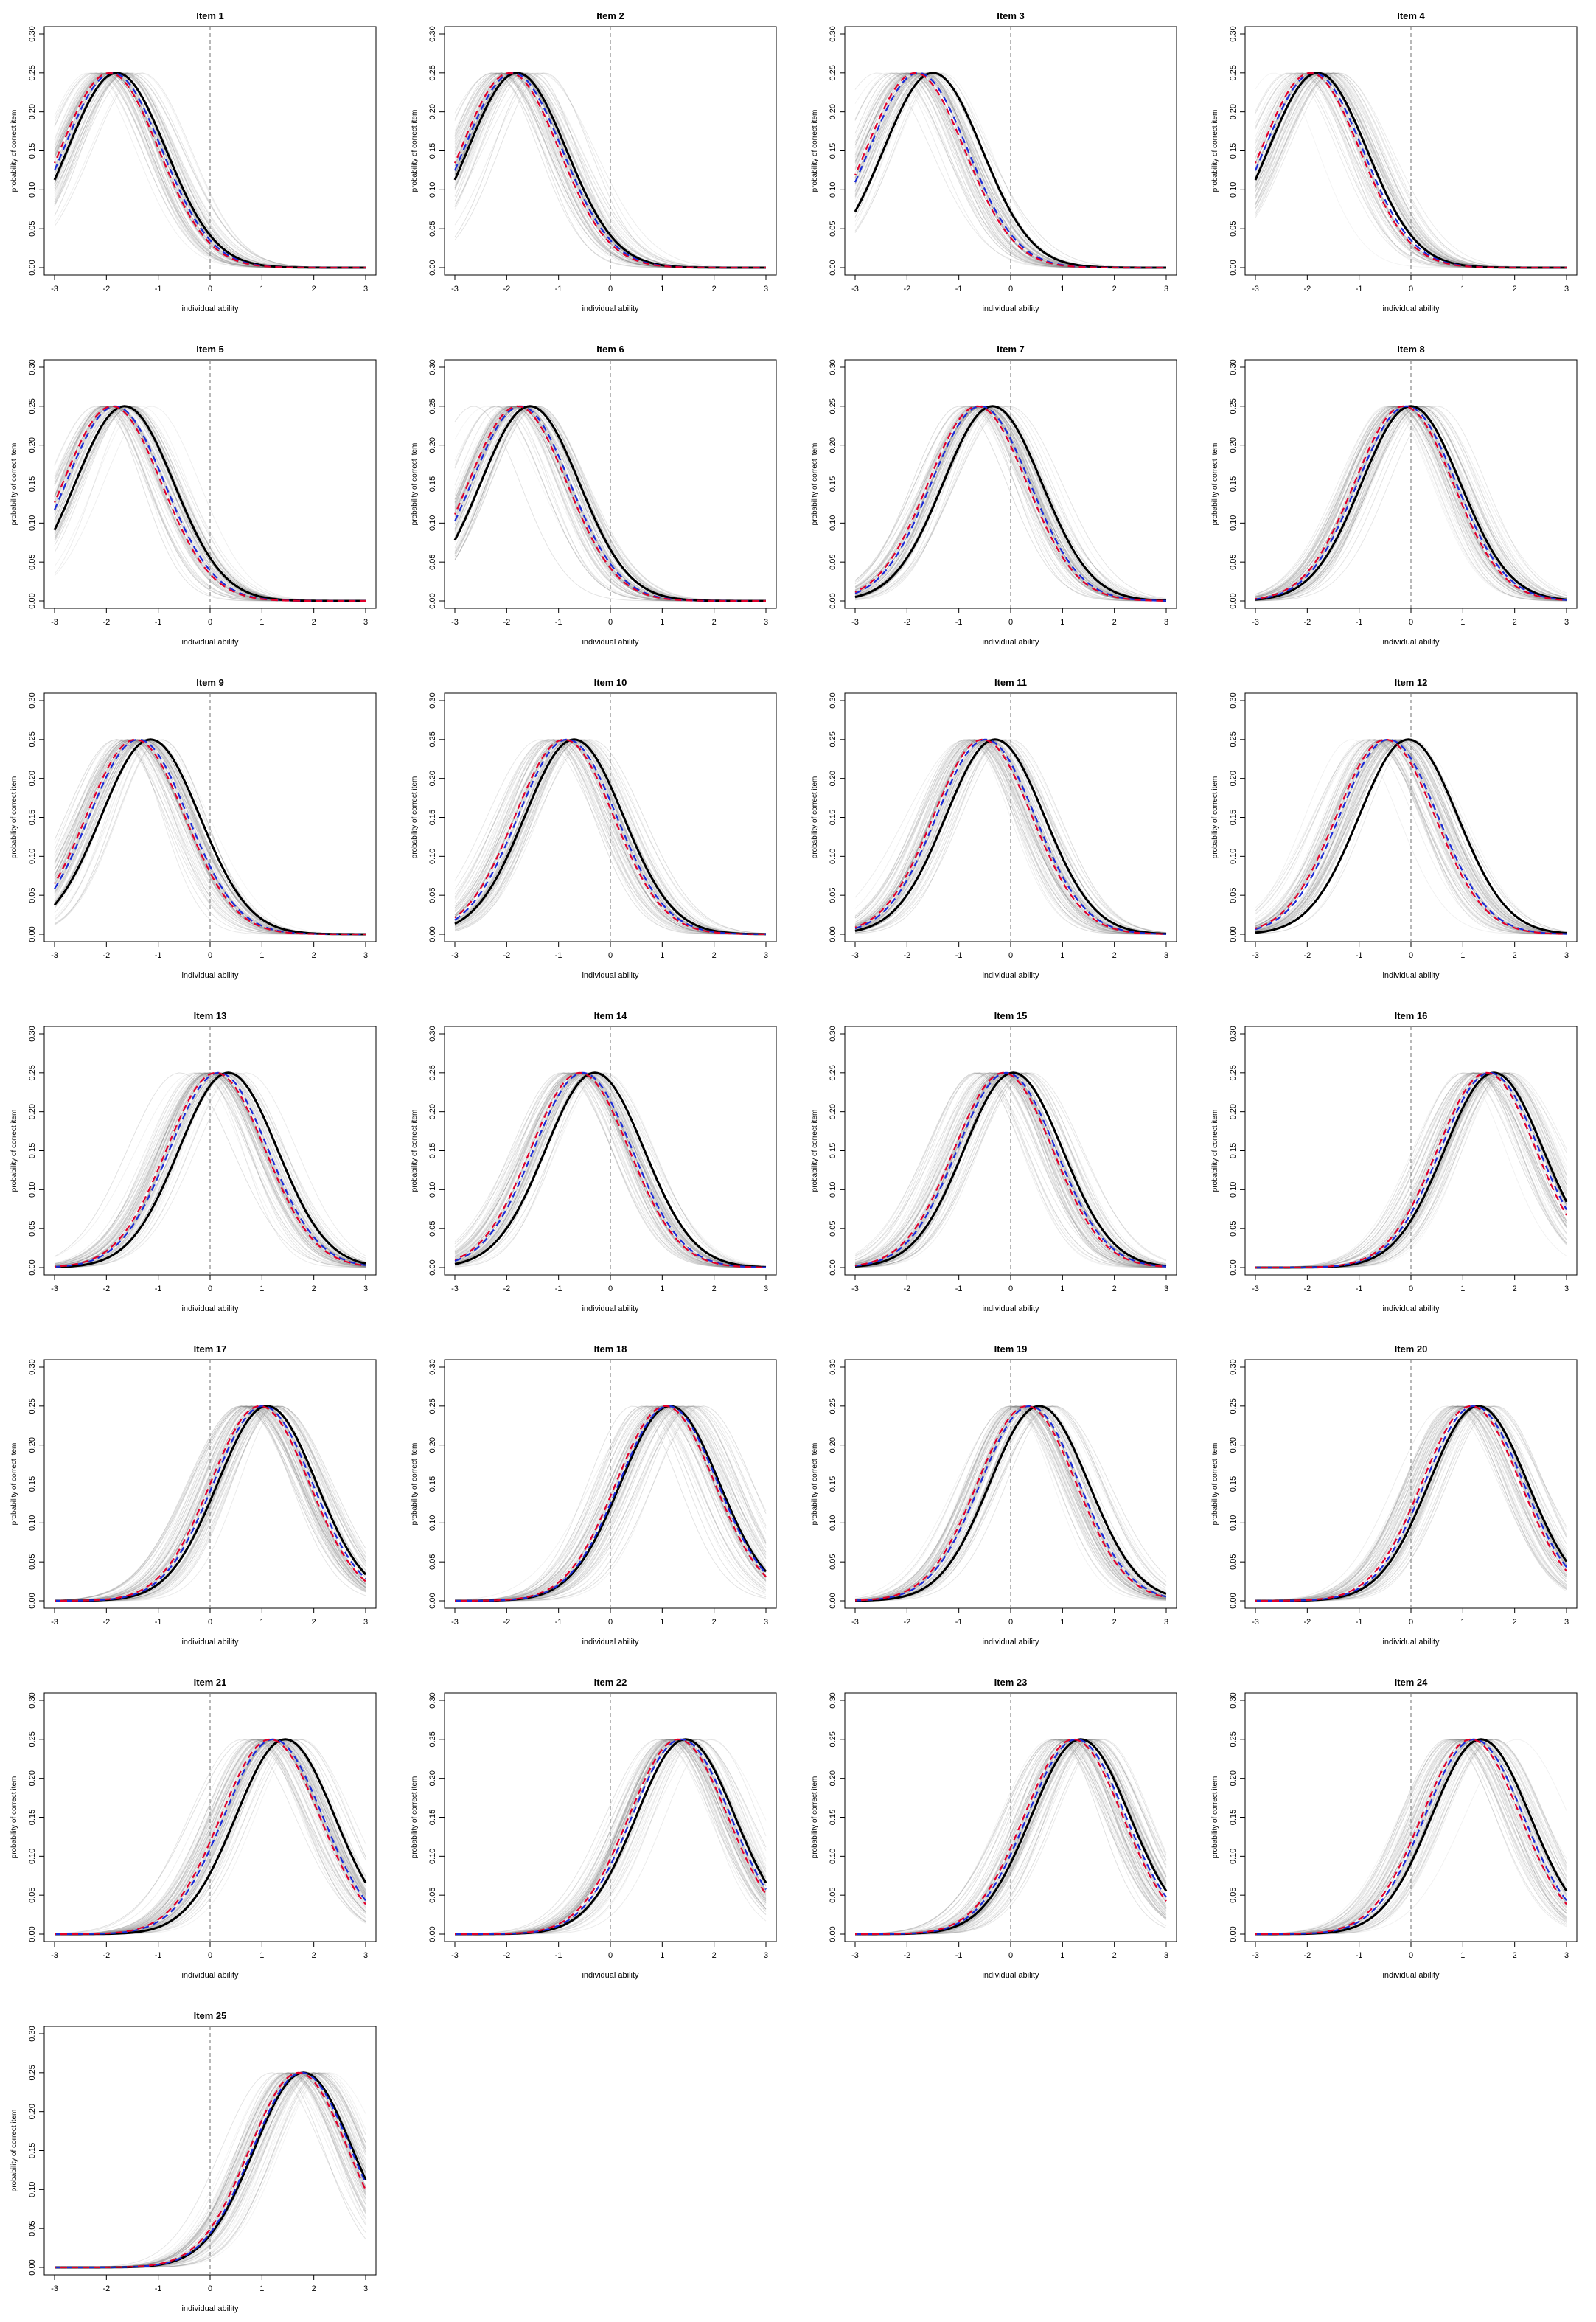  Describe the element at coordinates (210, 349) in the screenshot. I see `panel-title: Item 5` at that location.